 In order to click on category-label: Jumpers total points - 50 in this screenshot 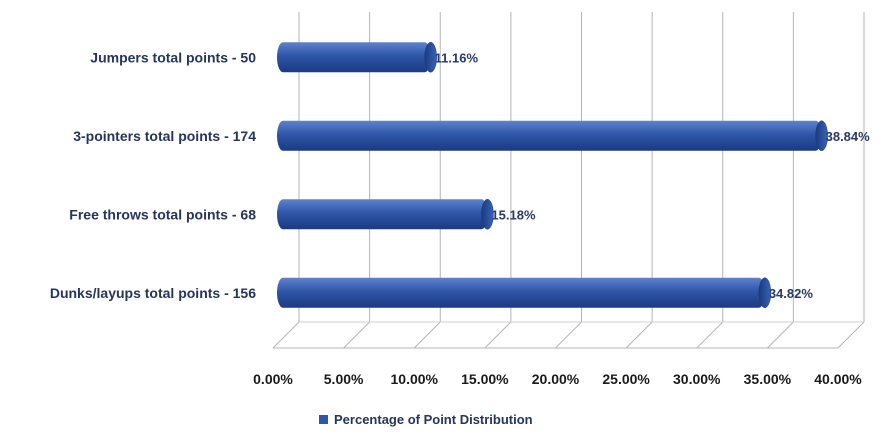, I will do `click(173, 57)`.